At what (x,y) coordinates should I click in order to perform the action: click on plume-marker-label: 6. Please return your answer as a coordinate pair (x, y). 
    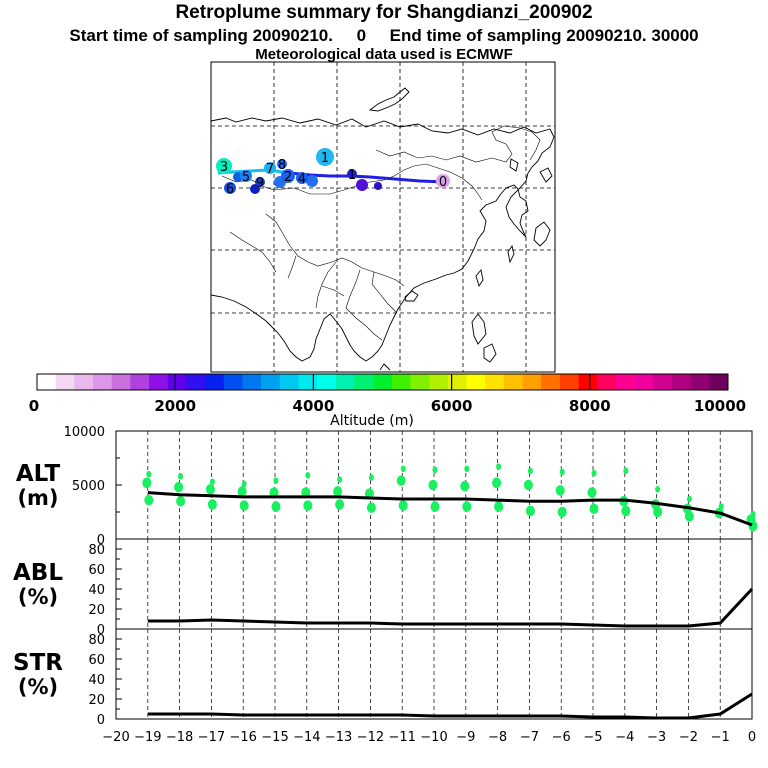
    Looking at the image, I should click on (230, 189).